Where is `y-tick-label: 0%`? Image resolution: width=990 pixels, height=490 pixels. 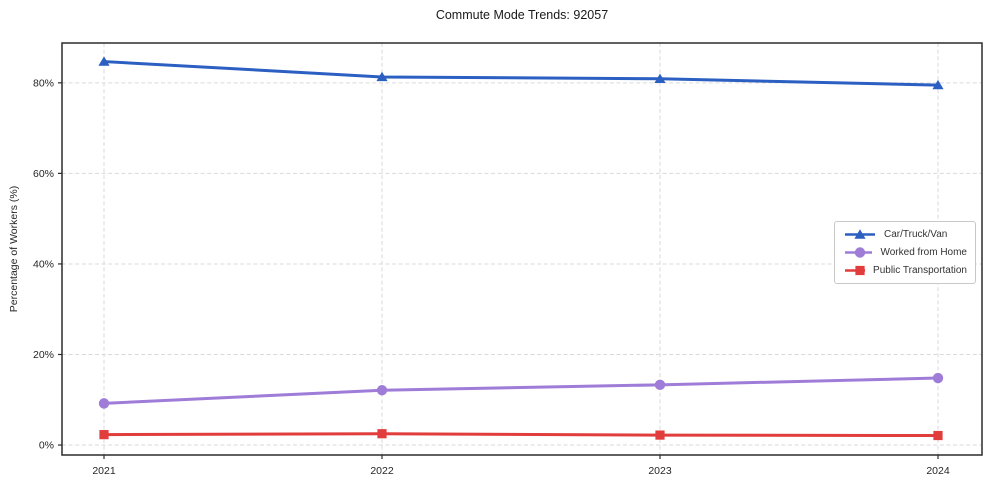
y-tick-label: 0% is located at coordinates (46, 446).